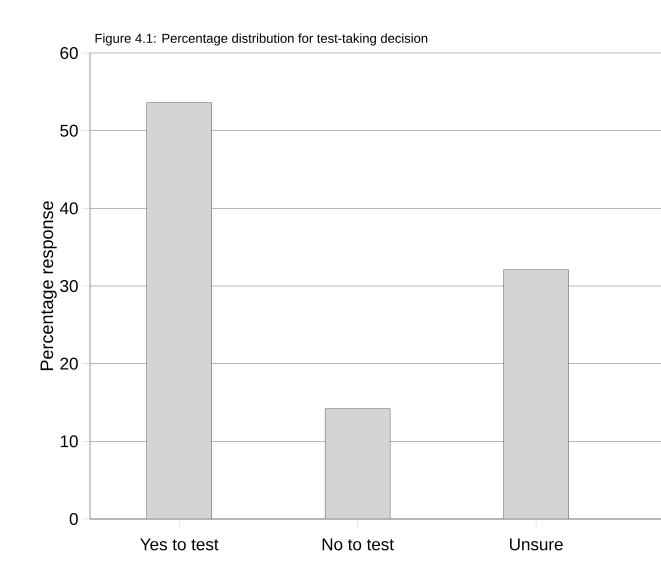 Image resolution: width=661 pixels, height=571 pixels. I want to click on x-tick-label: Unsure, so click(536, 544).